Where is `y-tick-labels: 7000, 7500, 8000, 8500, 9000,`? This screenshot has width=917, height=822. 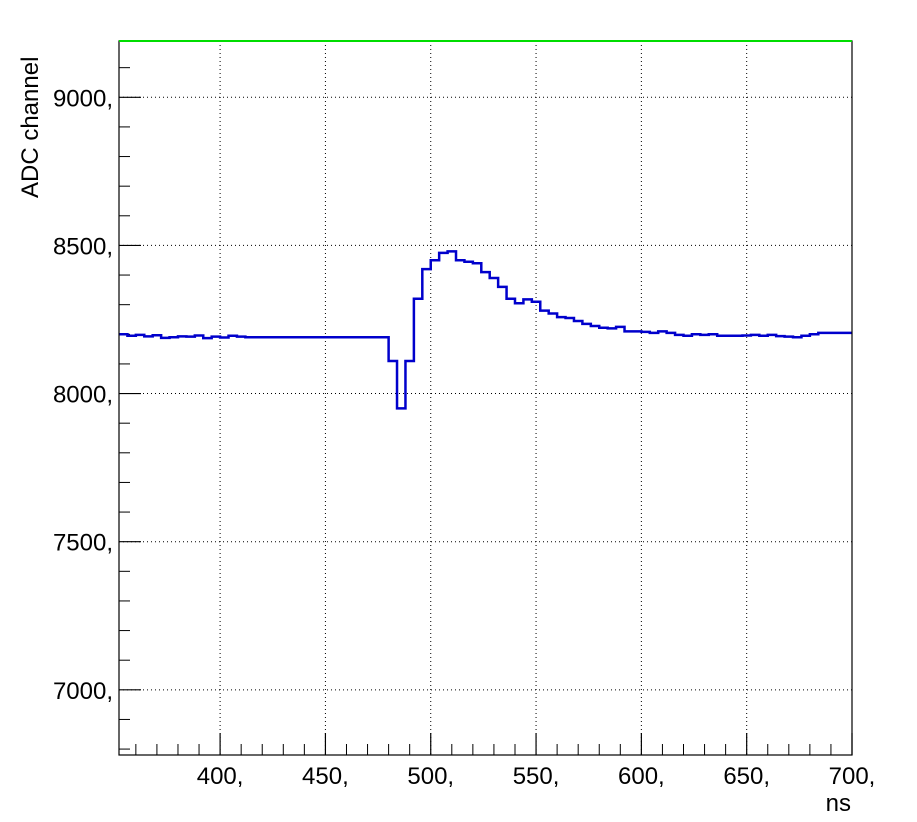
y-tick-labels: 7000, 7500, 8000, 8500, 9000, is located at coordinates (83, 395).